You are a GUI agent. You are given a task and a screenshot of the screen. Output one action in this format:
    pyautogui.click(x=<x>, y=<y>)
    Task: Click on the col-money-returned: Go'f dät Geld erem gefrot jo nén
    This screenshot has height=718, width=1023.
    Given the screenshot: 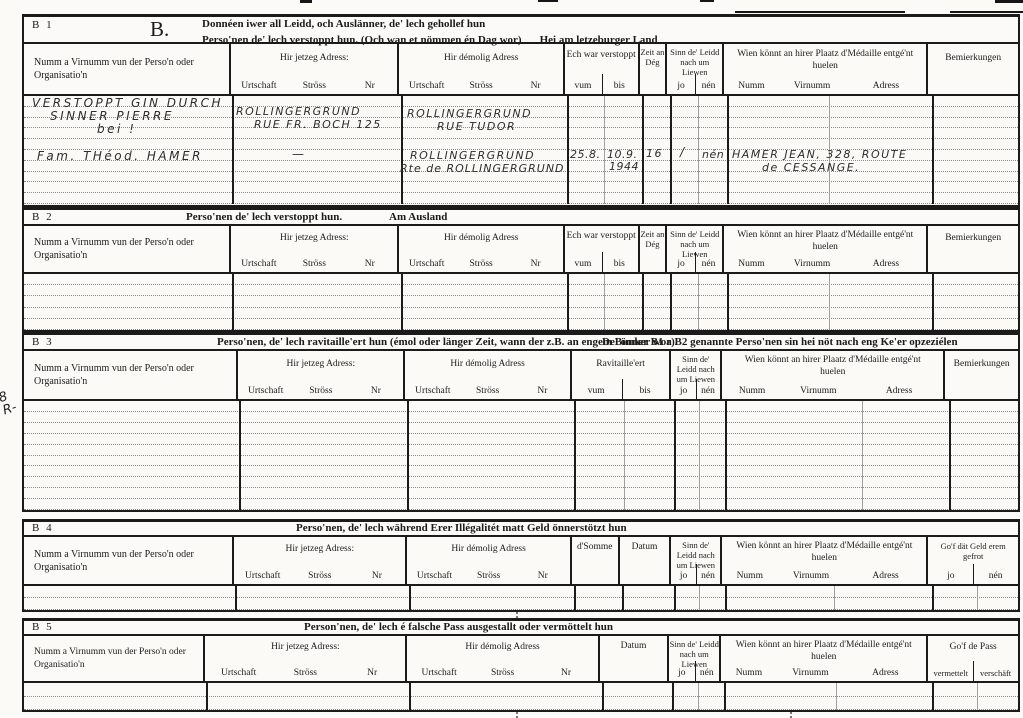 What is the action you would take?
    pyautogui.click(x=973, y=560)
    